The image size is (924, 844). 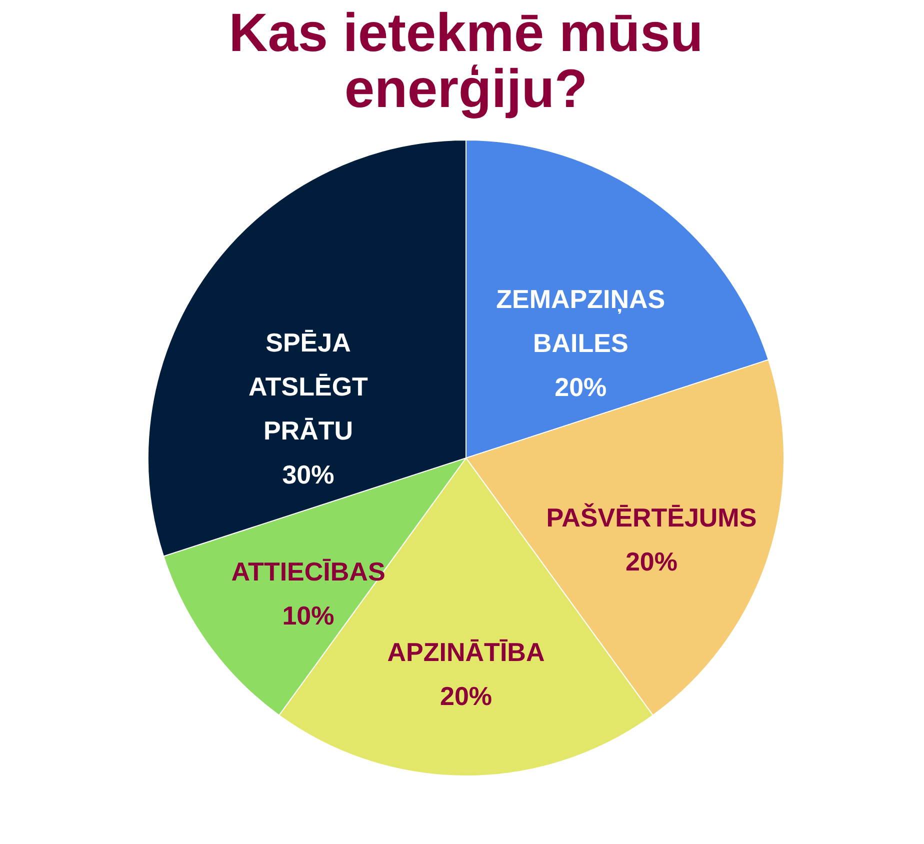 What do you see at coordinates (308, 615) in the screenshot?
I see `data-label: 10%` at bounding box center [308, 615].